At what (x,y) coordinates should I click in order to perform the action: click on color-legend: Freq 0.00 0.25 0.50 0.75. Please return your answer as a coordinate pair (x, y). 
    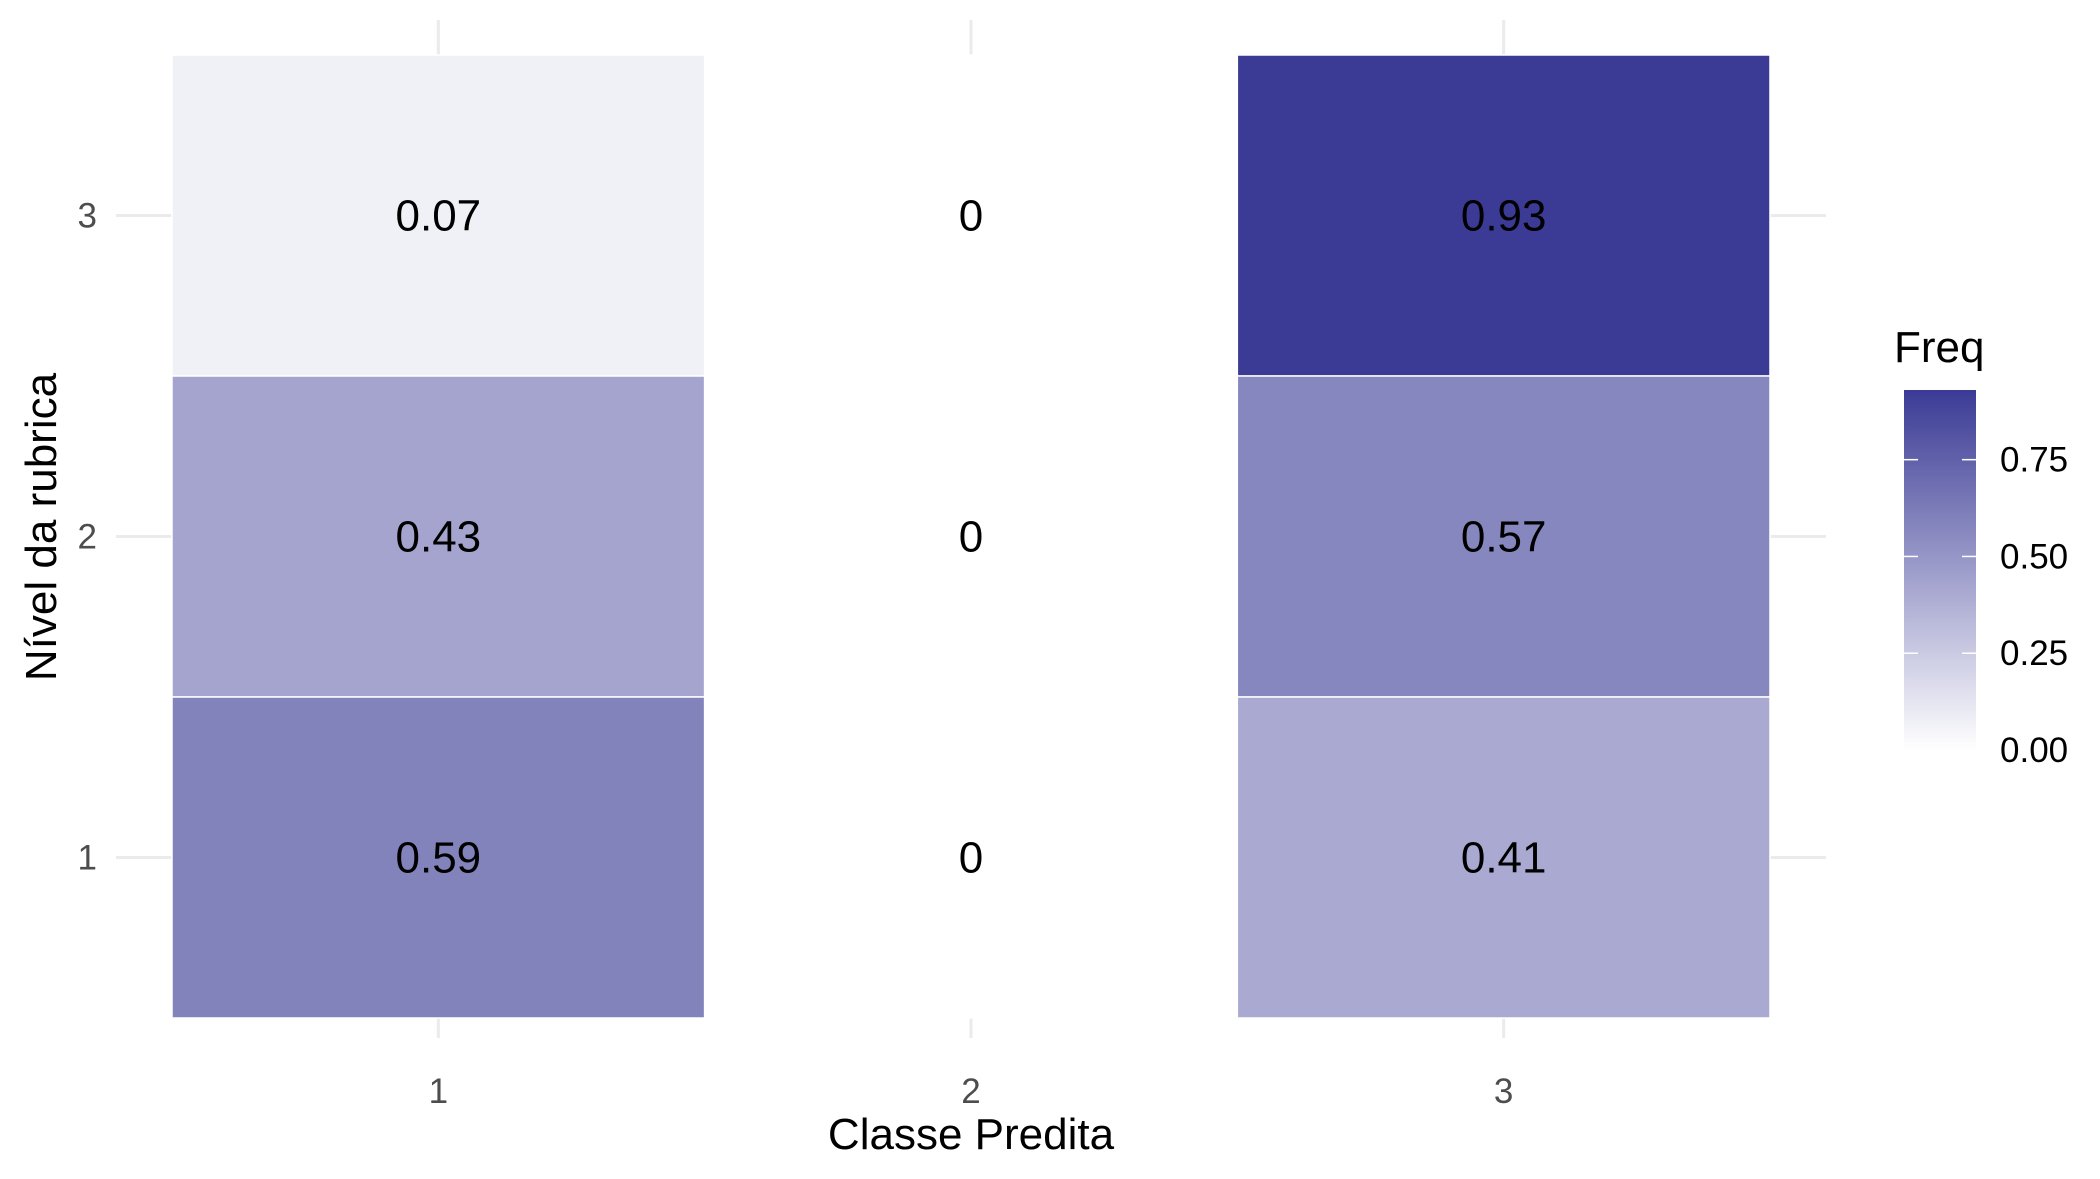
    Looking at the image, I should click on (1981, 546).